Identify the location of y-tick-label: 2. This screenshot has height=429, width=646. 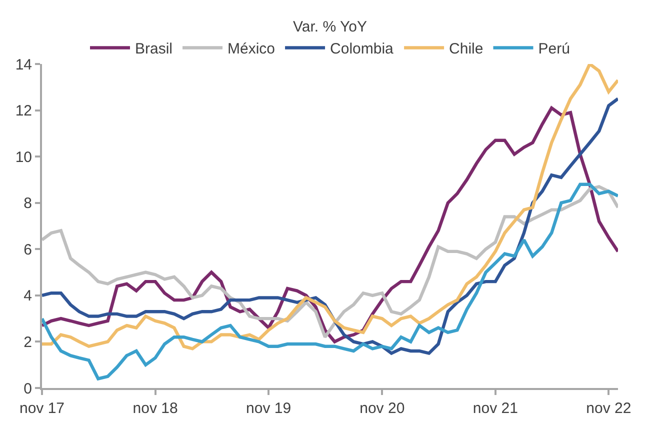
(28, 342).